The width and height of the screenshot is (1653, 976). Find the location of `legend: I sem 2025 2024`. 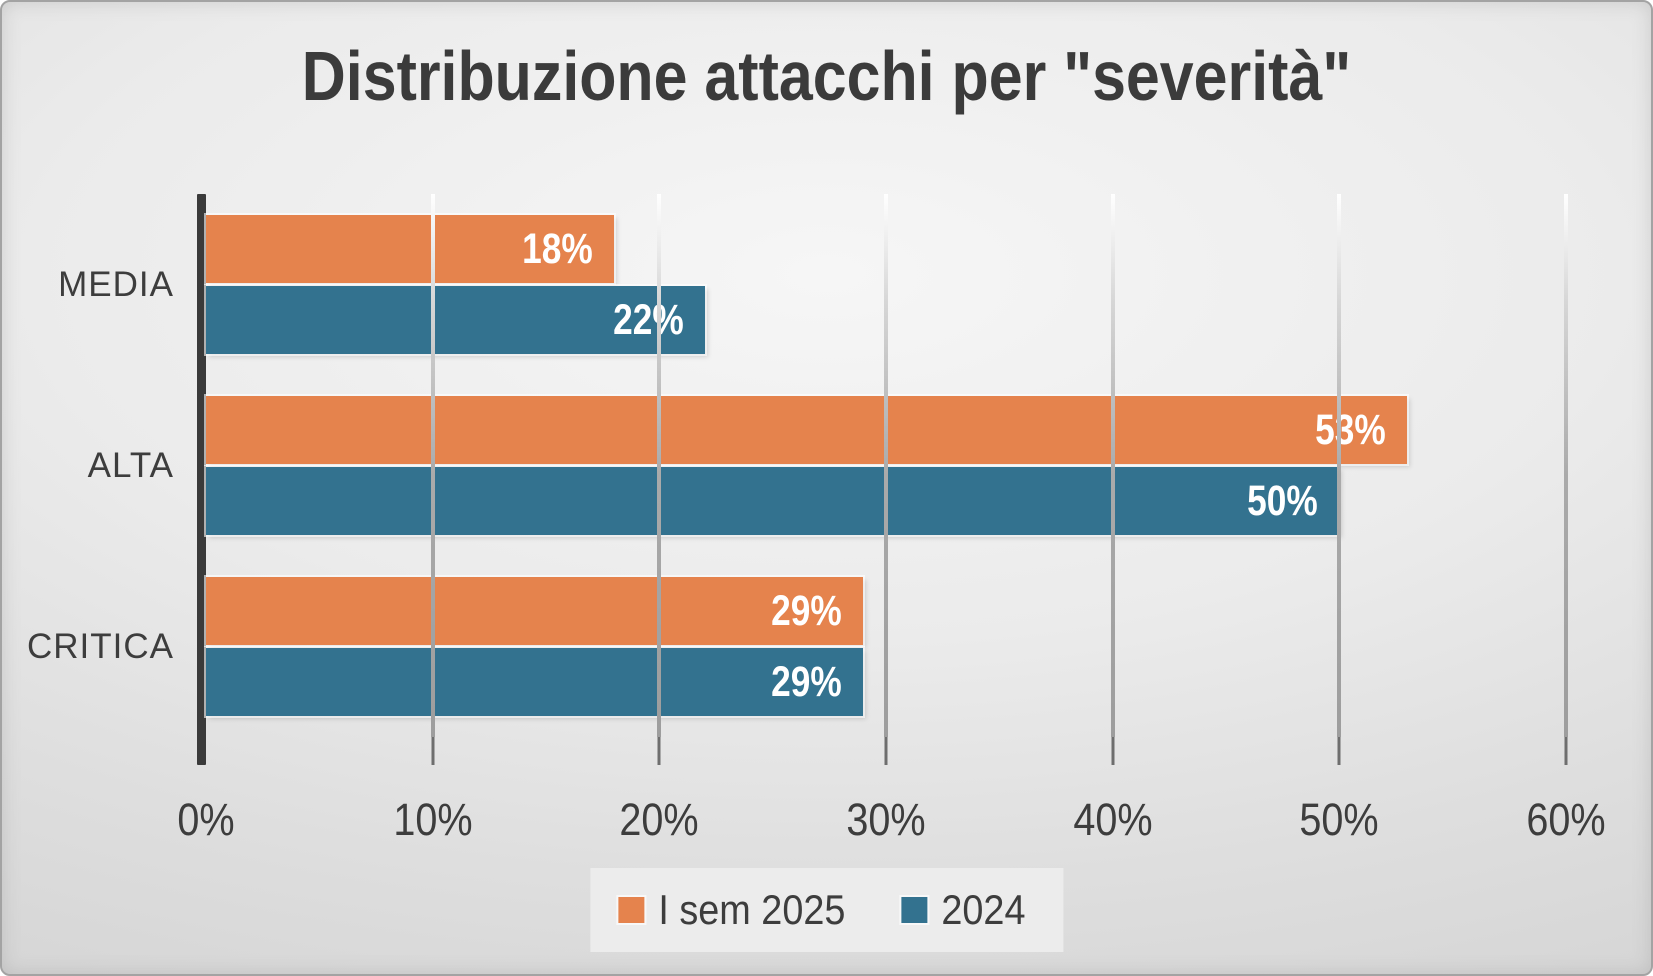

legend: I sem 2025 2024 is located at coordinates (826, 910).